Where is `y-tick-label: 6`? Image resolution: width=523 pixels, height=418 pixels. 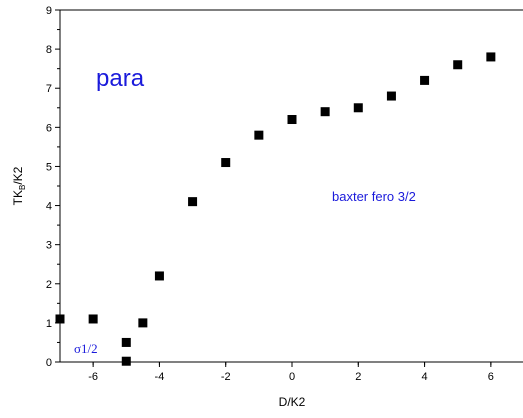 y-tick-label: 6 is located at coordinates (49, 128).